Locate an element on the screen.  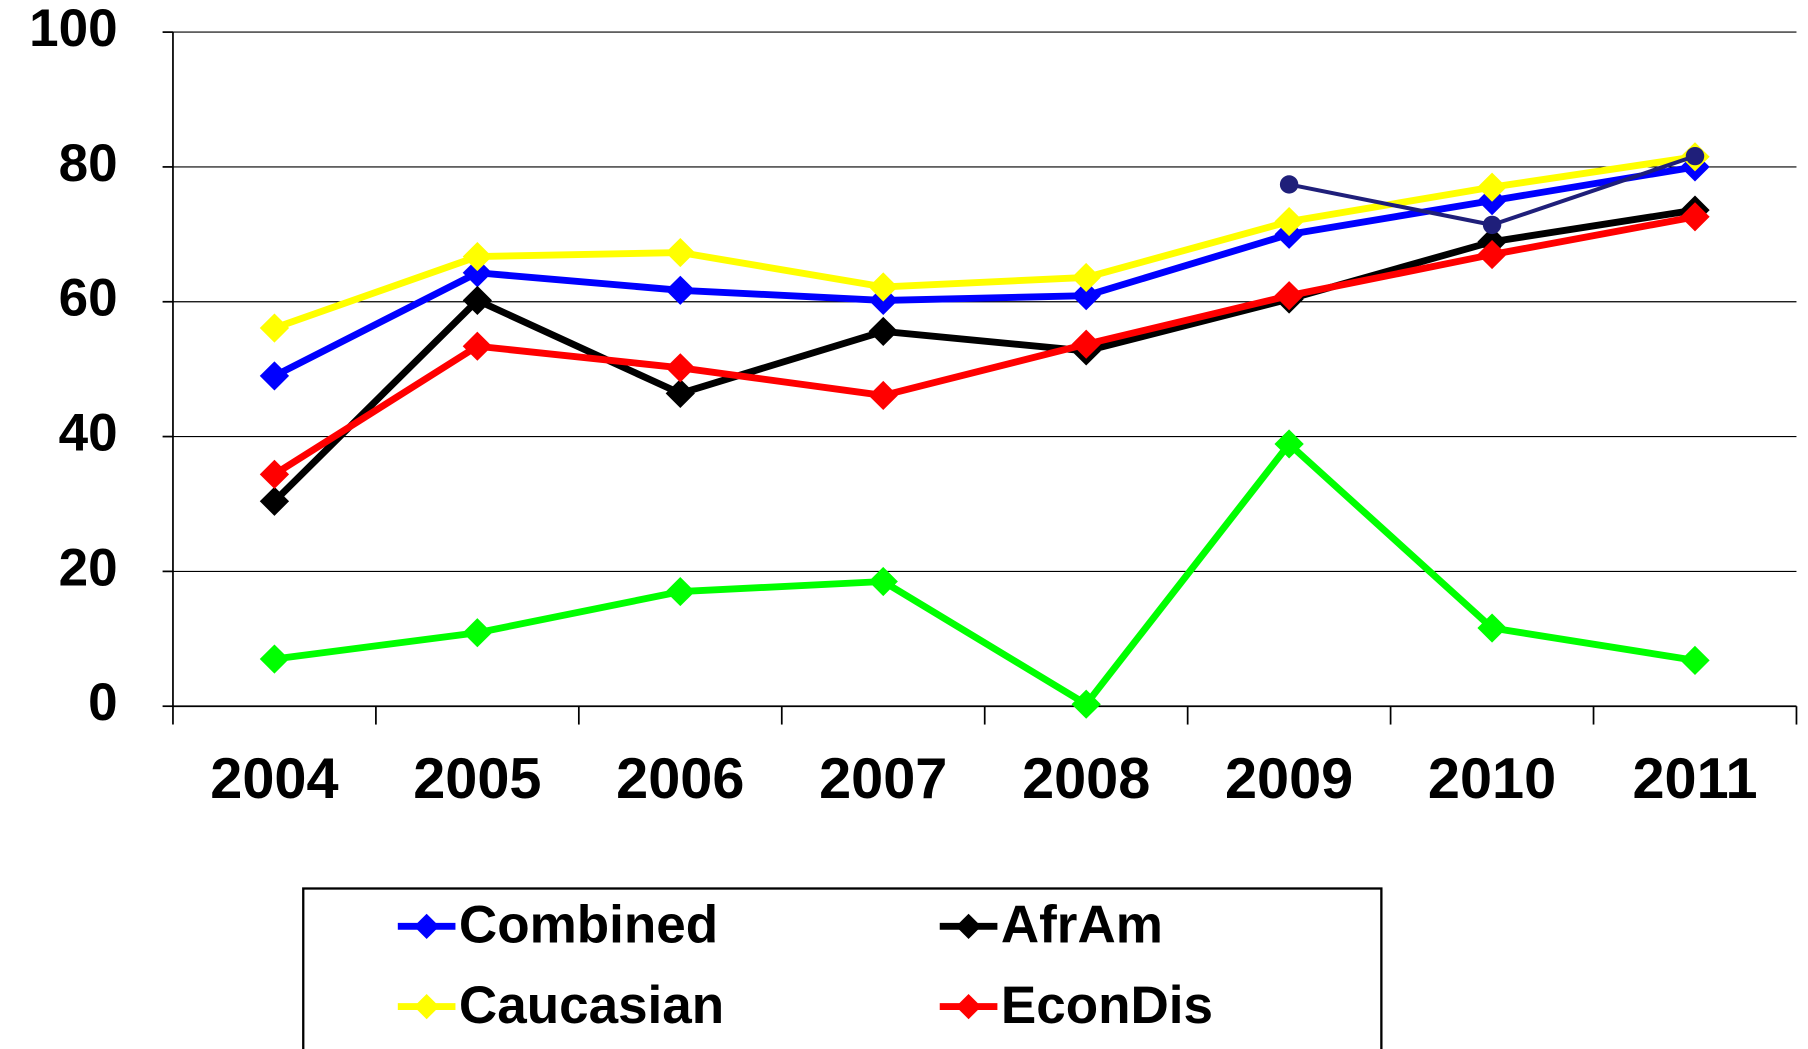
x-tick-label: 2005 is located at coordinates (477, 779).